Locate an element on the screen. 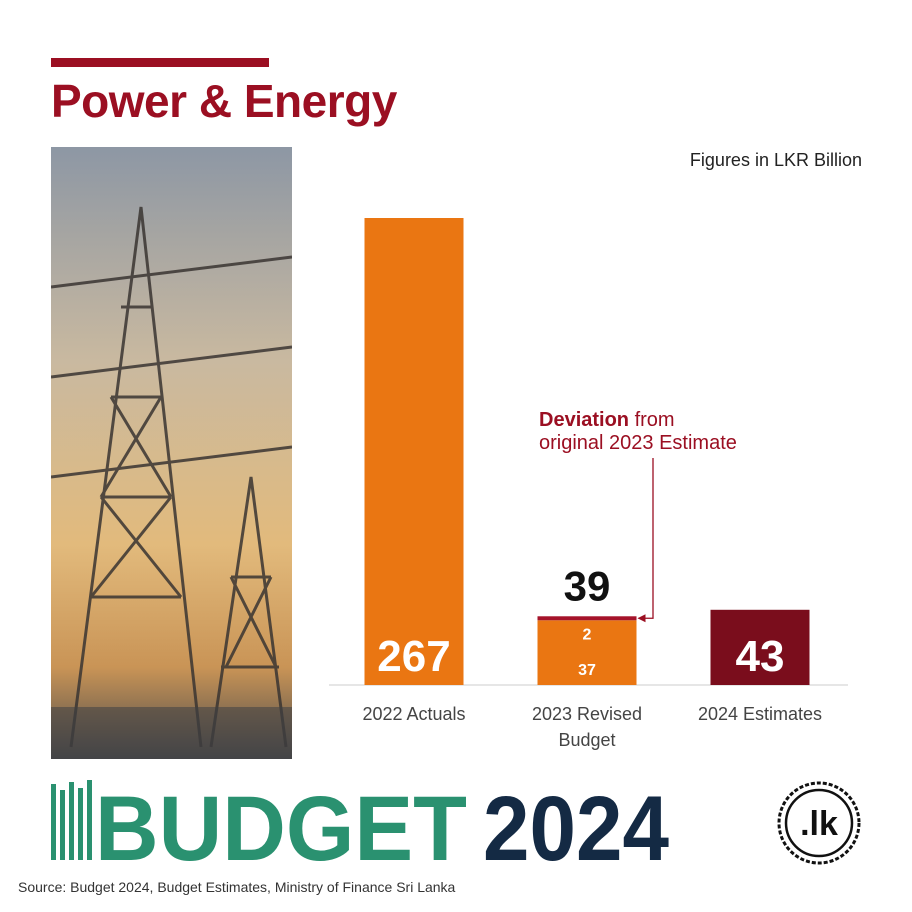 Image resolution: width=912 pixels, height=912 pixels. category-label: 2024 Estimates is located at coordinates (760, 714).